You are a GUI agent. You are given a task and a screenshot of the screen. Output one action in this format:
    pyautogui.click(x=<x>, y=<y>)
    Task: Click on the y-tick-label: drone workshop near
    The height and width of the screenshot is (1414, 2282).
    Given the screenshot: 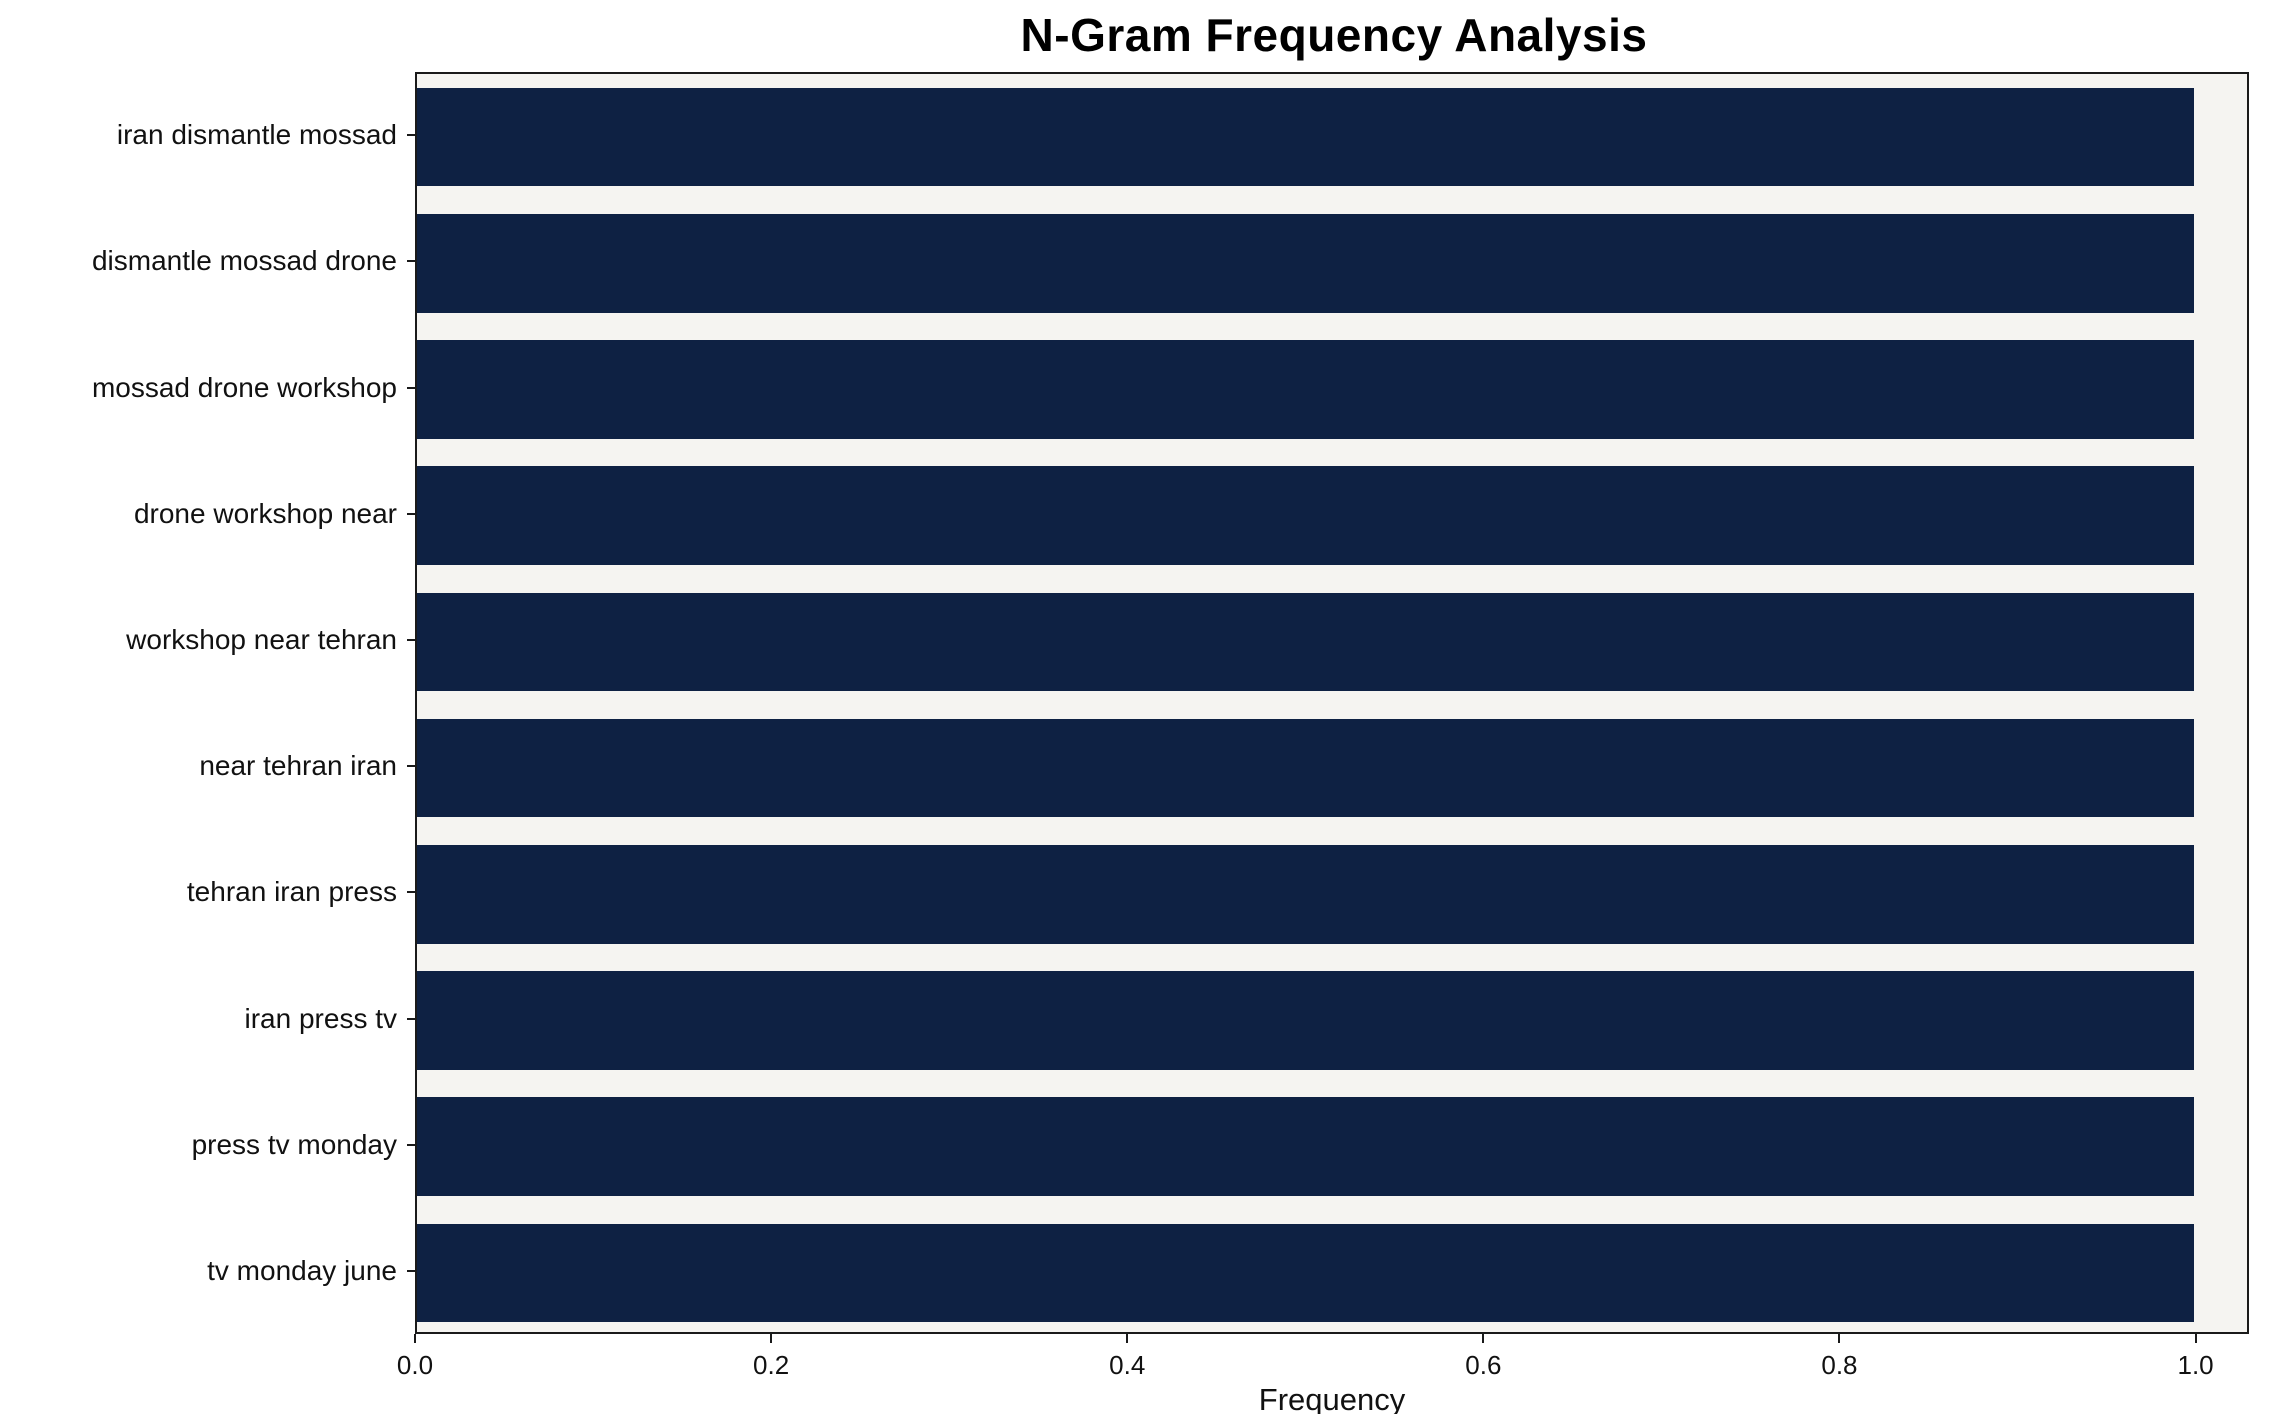 What is the action you would take?
    pyautogui.click(x=265, y=513)
    